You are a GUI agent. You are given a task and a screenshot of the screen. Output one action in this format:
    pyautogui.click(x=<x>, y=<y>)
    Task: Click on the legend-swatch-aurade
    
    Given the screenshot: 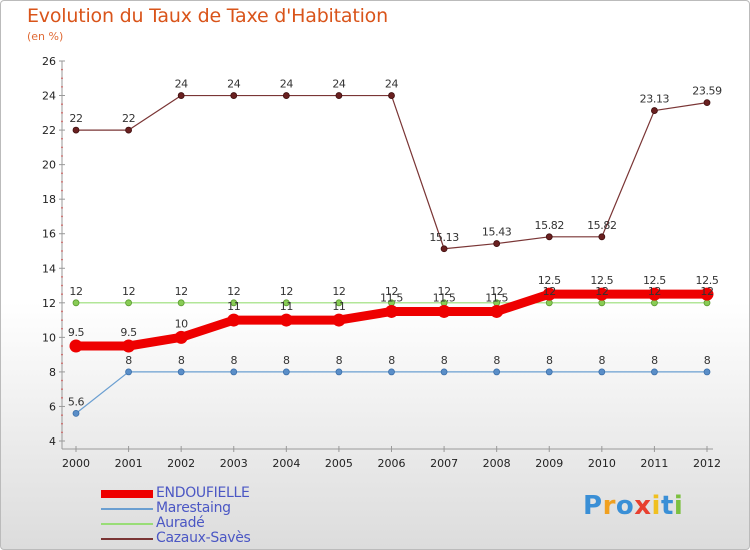 What is the action you would take?
    pyautogui.click(x=127, y=524)
    